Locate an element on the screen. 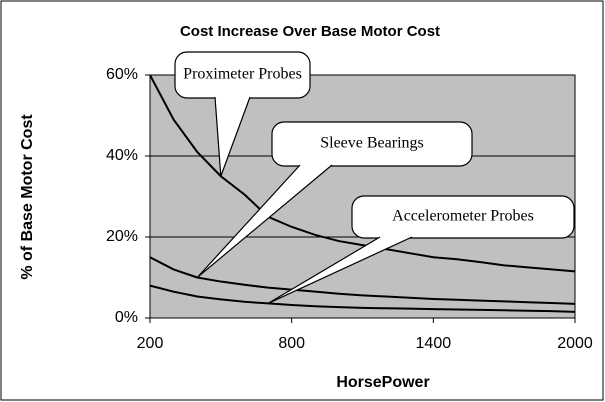  callout-label: Sleeve Bearings is located at coordinates (372, 143).